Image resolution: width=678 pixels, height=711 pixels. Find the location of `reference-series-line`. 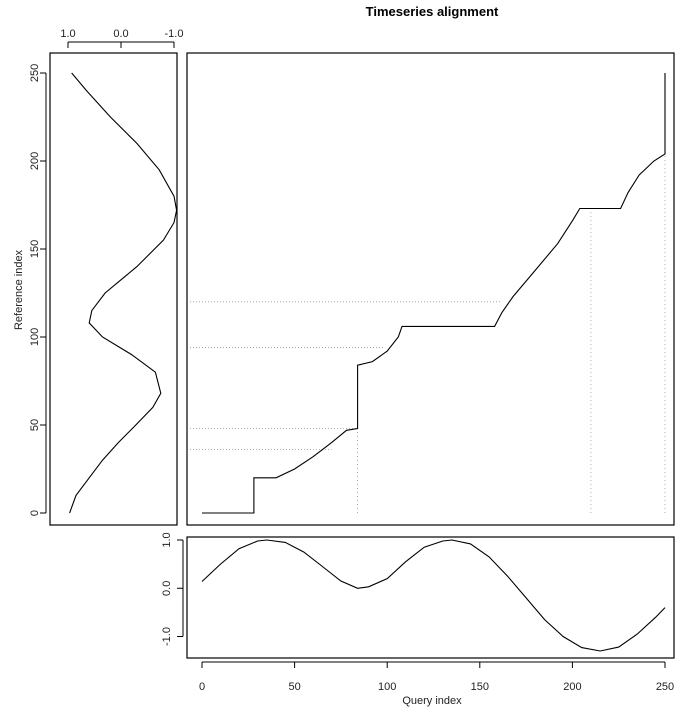

reference-series-line is located at coordinates (123, 293).